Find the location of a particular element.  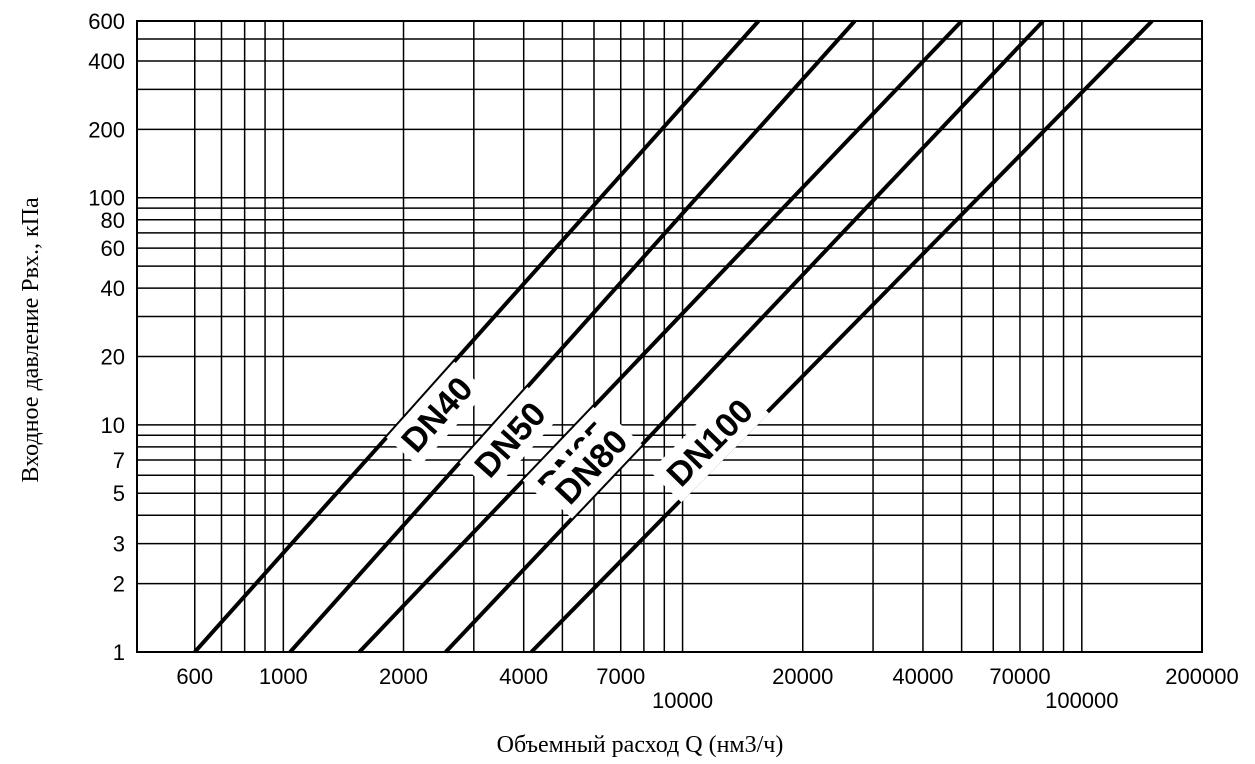

x-axis-title: Объемный расход Q (нм3/ч) is located at coordinates (640, 745).